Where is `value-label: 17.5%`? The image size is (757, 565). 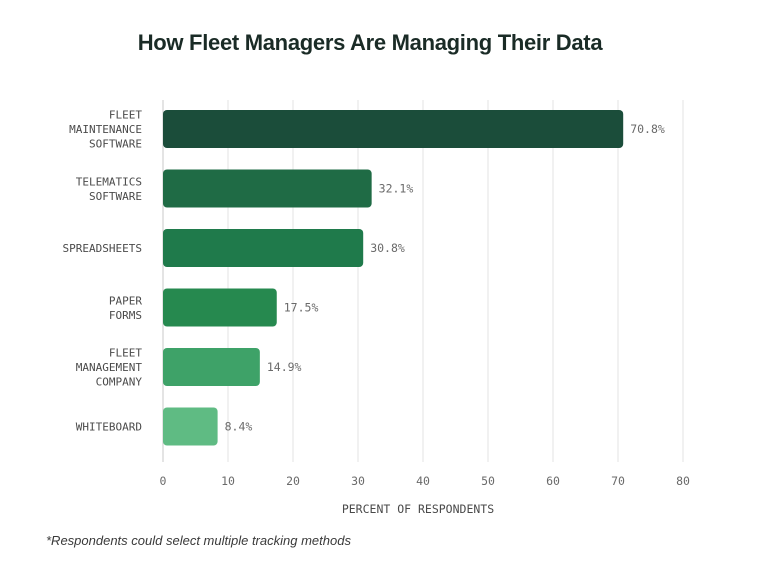
value-label: 17.5% is located at coordinates (301, 308).